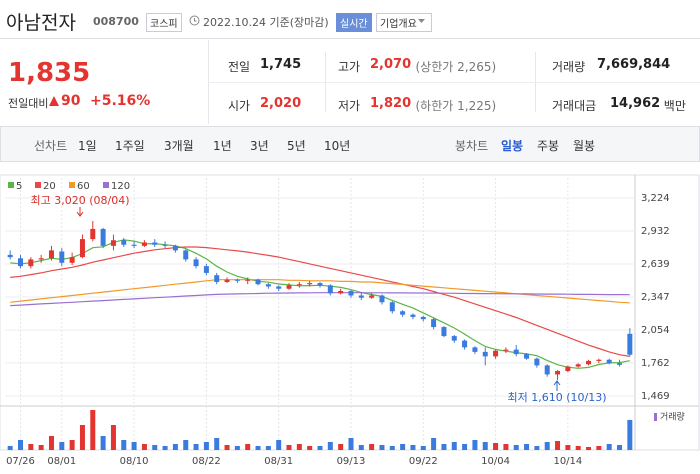 The image size is (700, 474). Describe the element at coordinates (239, 106) in the screenshot. I see `quote-label: 시가` at that location.